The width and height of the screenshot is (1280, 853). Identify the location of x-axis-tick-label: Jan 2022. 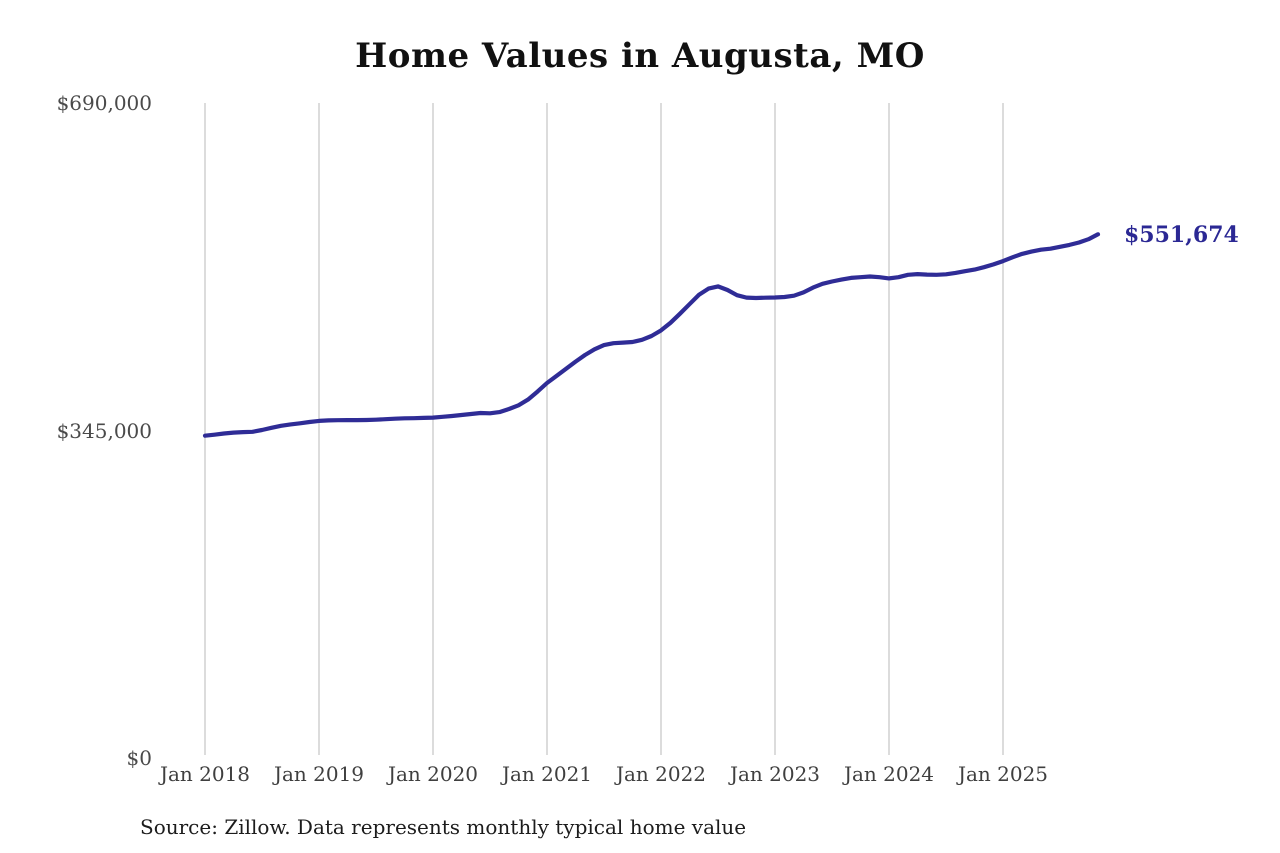
(661, 774).